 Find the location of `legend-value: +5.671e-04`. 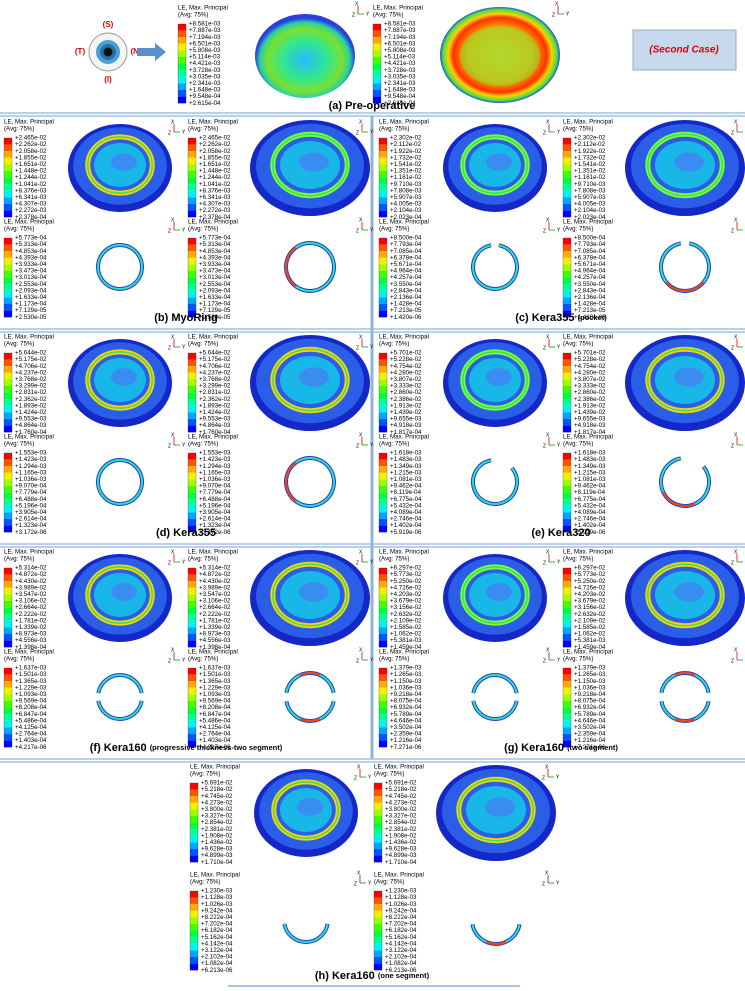

legend-value: +5.671e-04 is located at coordinates (406, 264).